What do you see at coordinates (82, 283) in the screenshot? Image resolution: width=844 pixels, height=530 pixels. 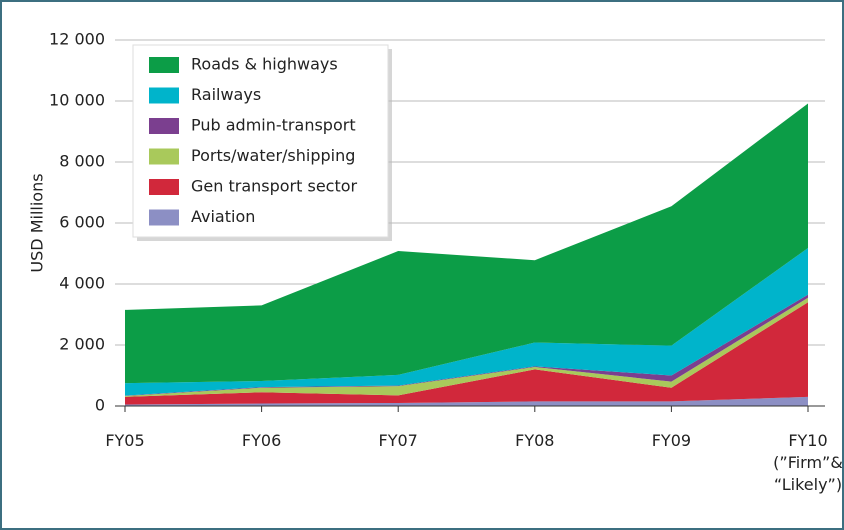 I see `y-tick-label: 4 000` at bounding box center [82, 283].